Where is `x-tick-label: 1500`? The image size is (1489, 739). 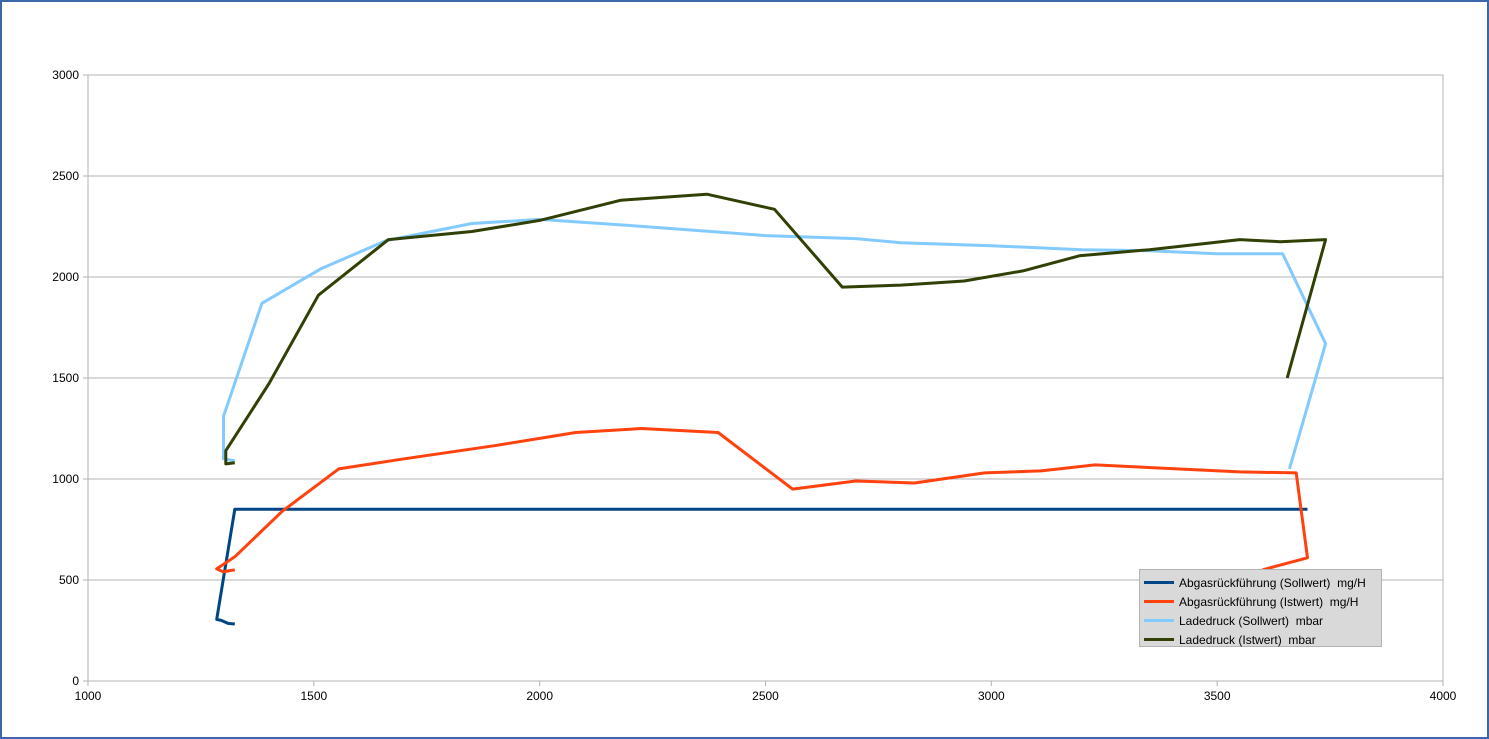 x-tick-label: 1500 is located at coordinates (313, 696).